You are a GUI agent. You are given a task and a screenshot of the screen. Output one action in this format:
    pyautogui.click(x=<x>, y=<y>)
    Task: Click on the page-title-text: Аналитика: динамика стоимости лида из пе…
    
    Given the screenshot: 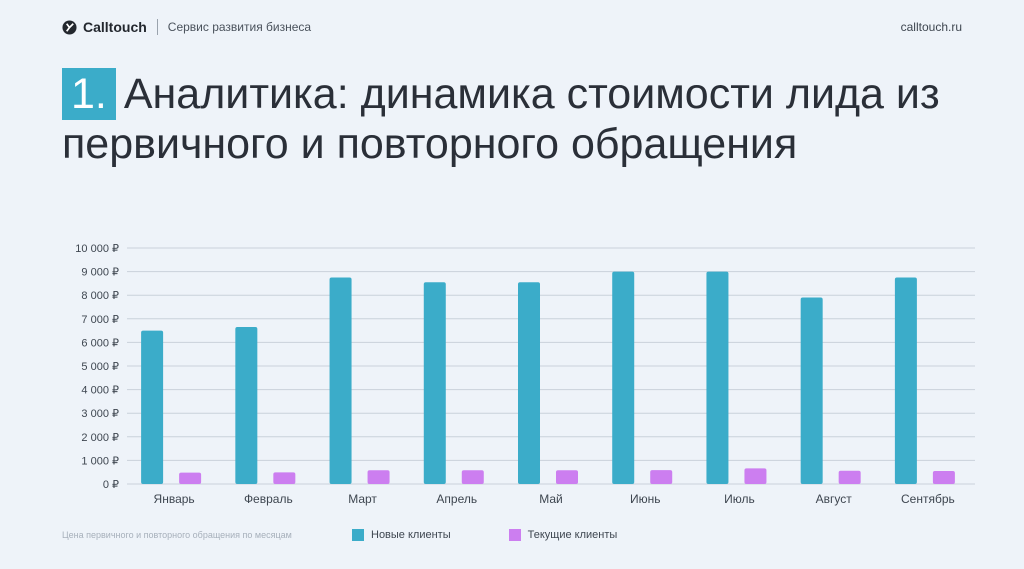 What is the action you would take?
    pyautogui.click(x=501, y=119)
    